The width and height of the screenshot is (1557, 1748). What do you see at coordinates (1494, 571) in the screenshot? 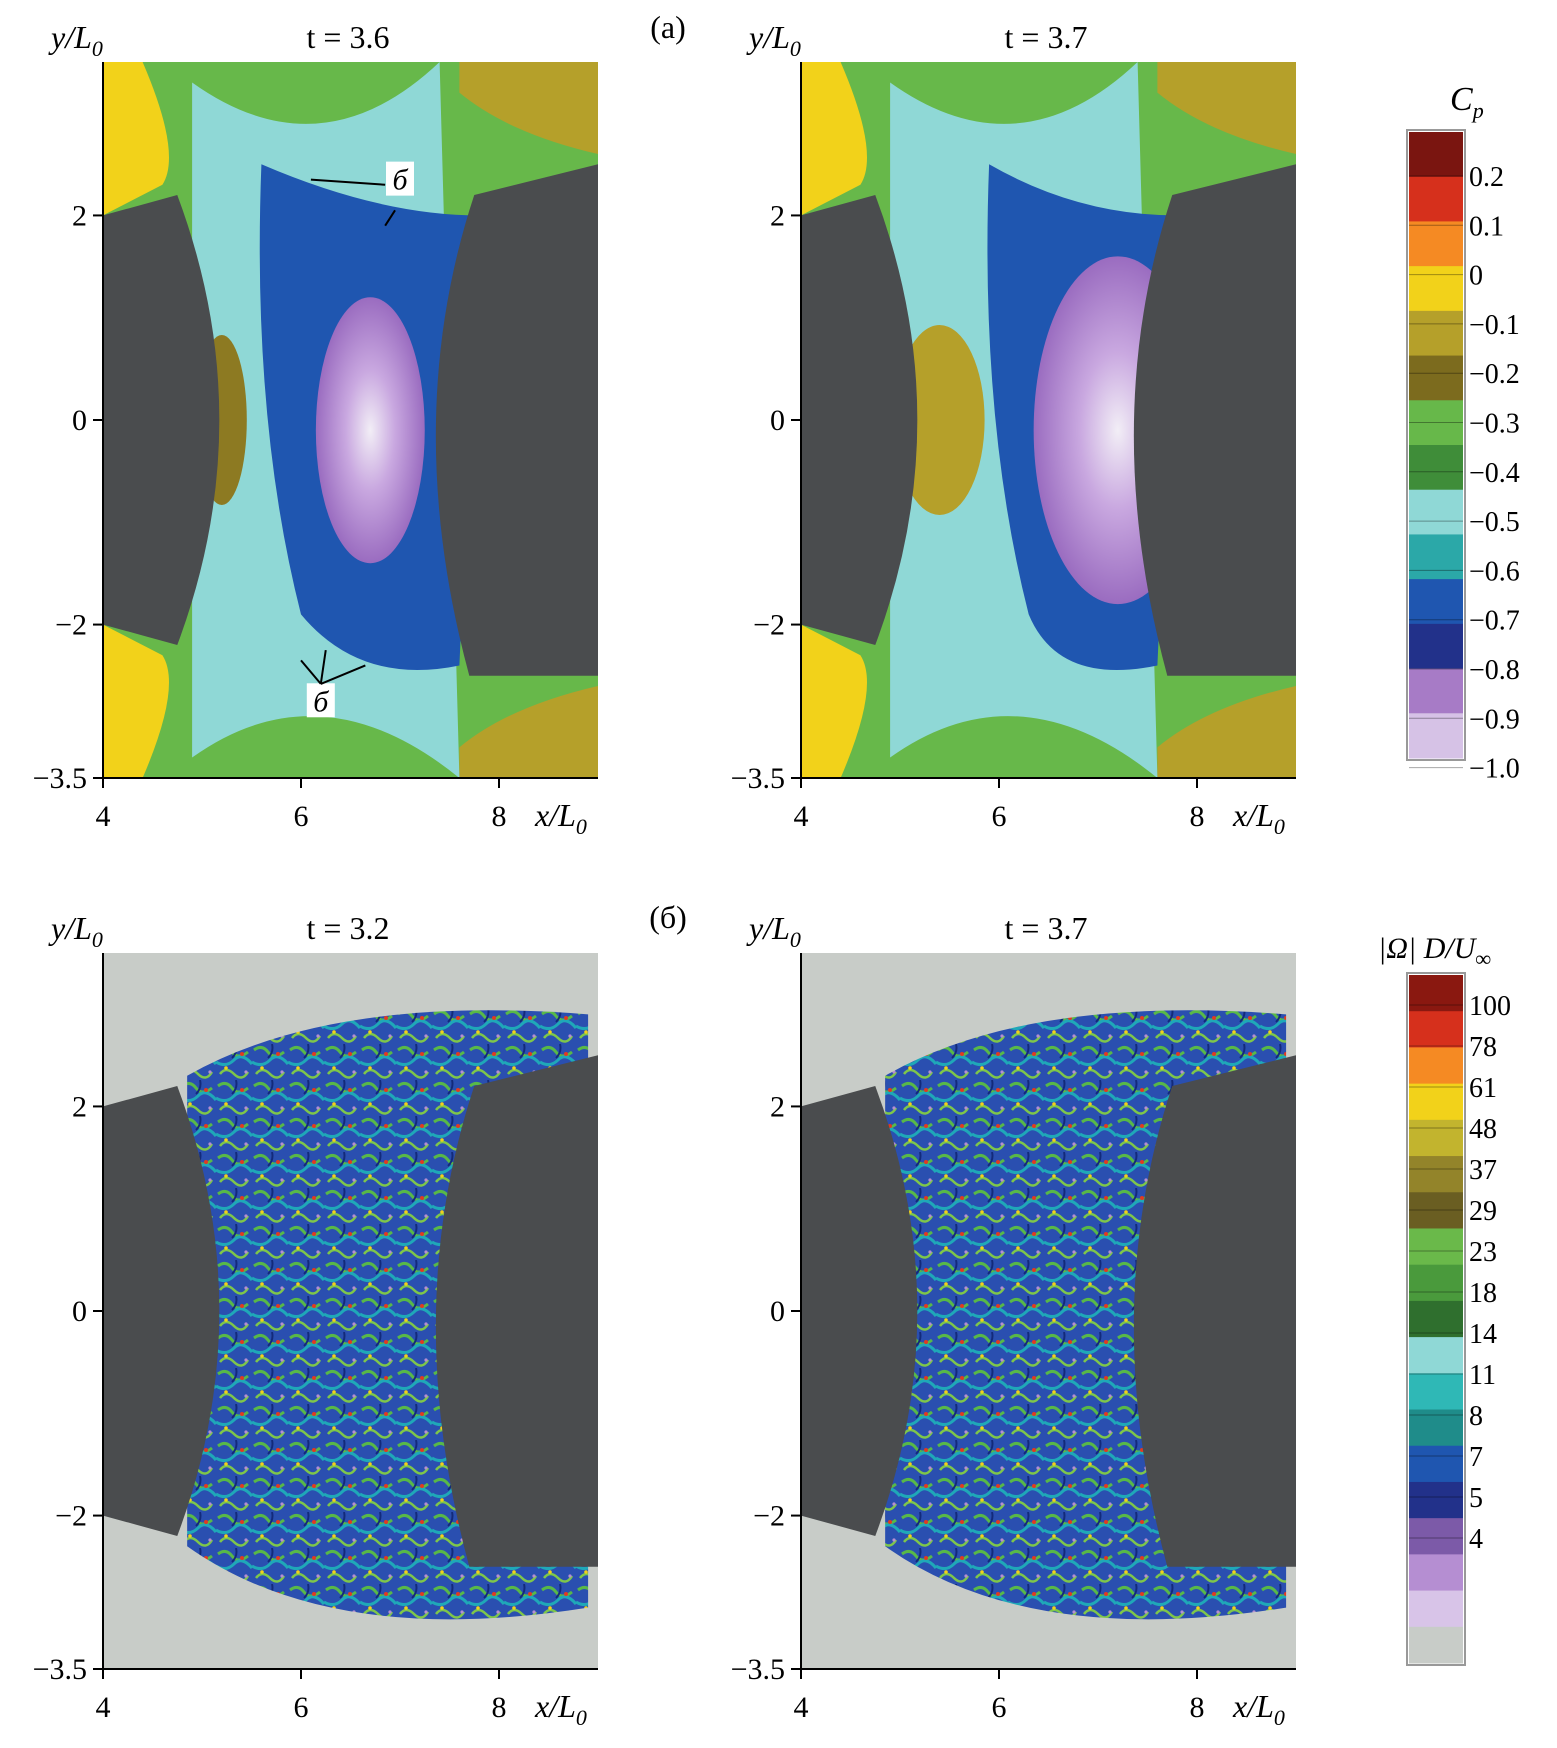
I see `colorbar-cp-label: −0.6` at bounding box center [1494, 571].